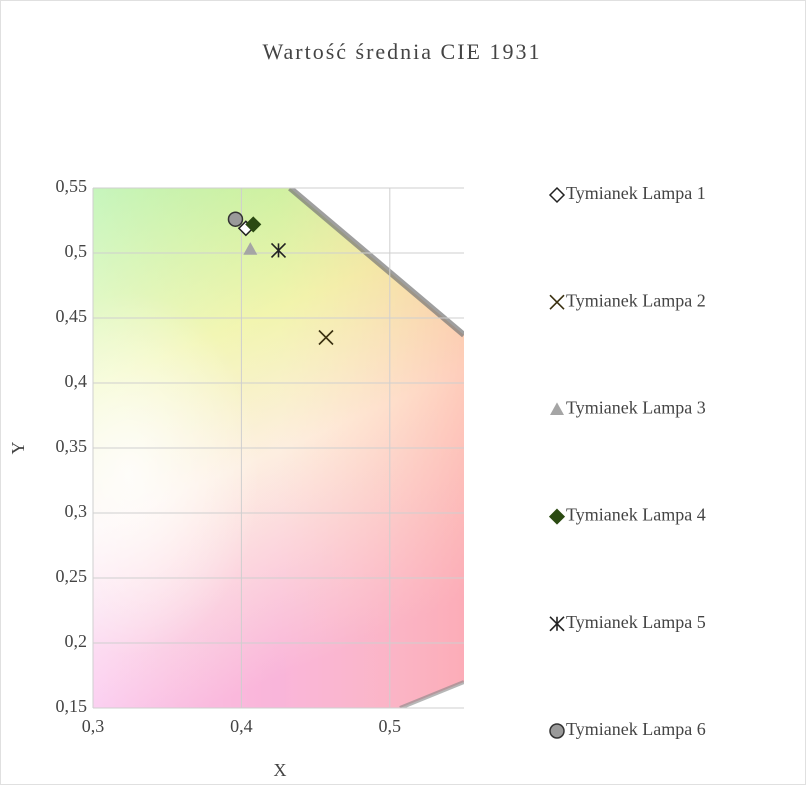  What do you see at coordinates (280, 770) in the screenshot?
I see `x-axis-title: X` at bounding box center [280, 770].